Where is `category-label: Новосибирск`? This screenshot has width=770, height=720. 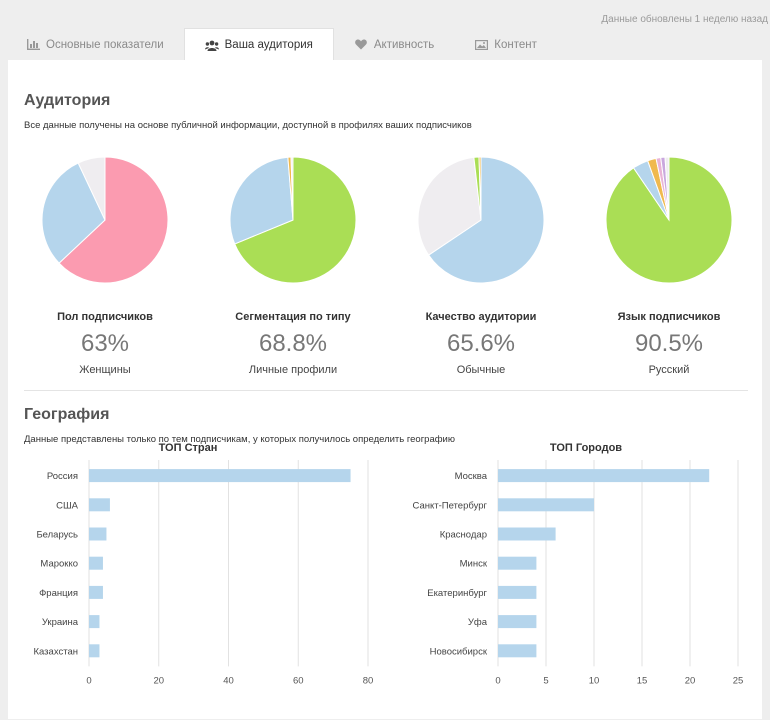
category-label: Новосибирск is located at coordinates (459, 651).